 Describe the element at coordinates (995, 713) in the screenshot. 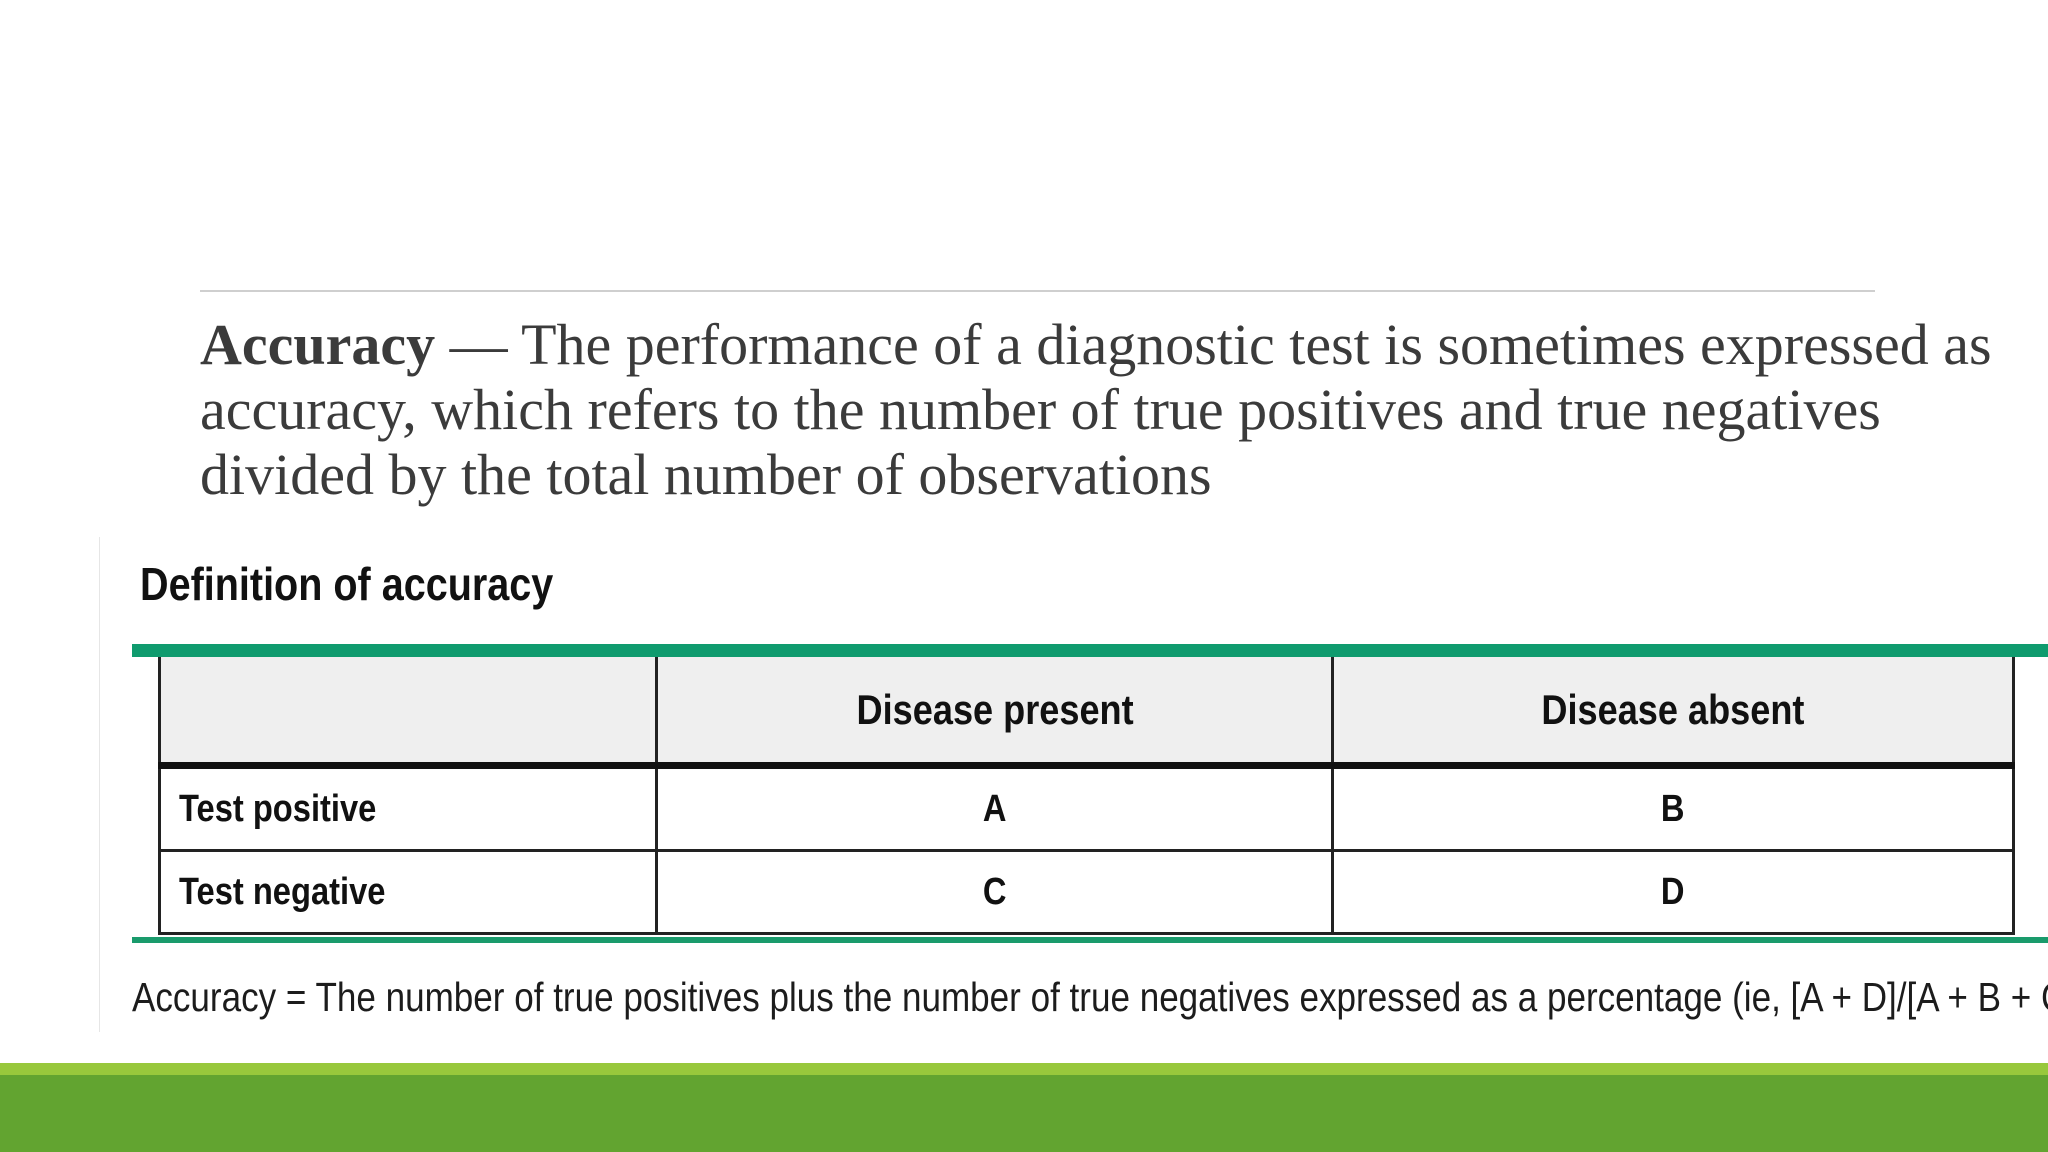

I see `table-header-disease-present: Disease present` at that location.